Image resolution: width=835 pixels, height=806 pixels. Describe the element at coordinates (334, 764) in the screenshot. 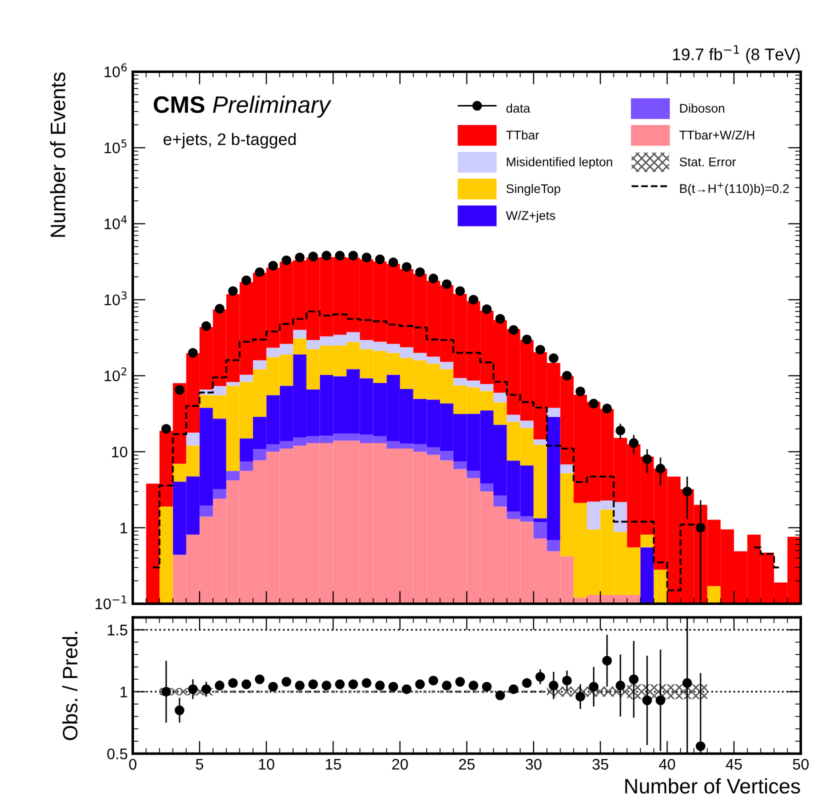

I see `x-tick-label: 15` at that location.